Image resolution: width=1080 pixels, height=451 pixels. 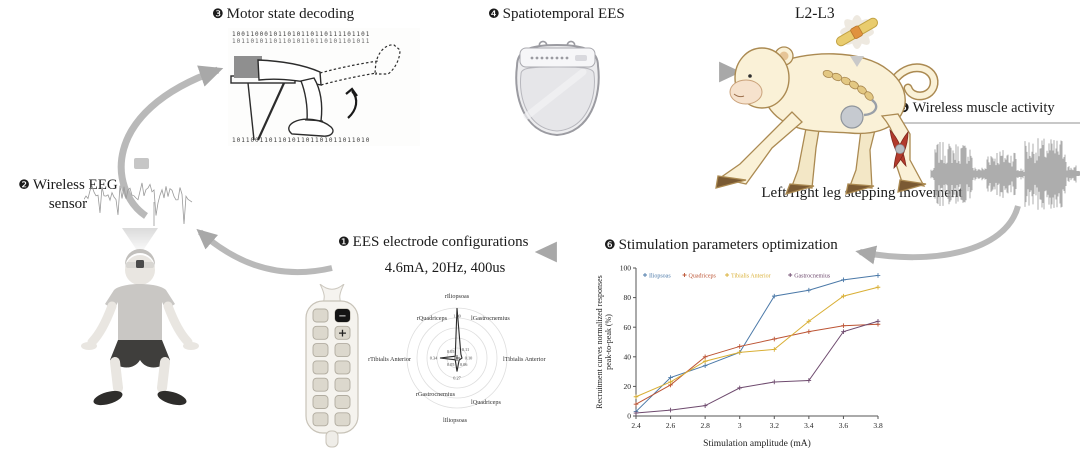 I want to click on legend-label: Gastrocnemius, so click(x=812, y=277).